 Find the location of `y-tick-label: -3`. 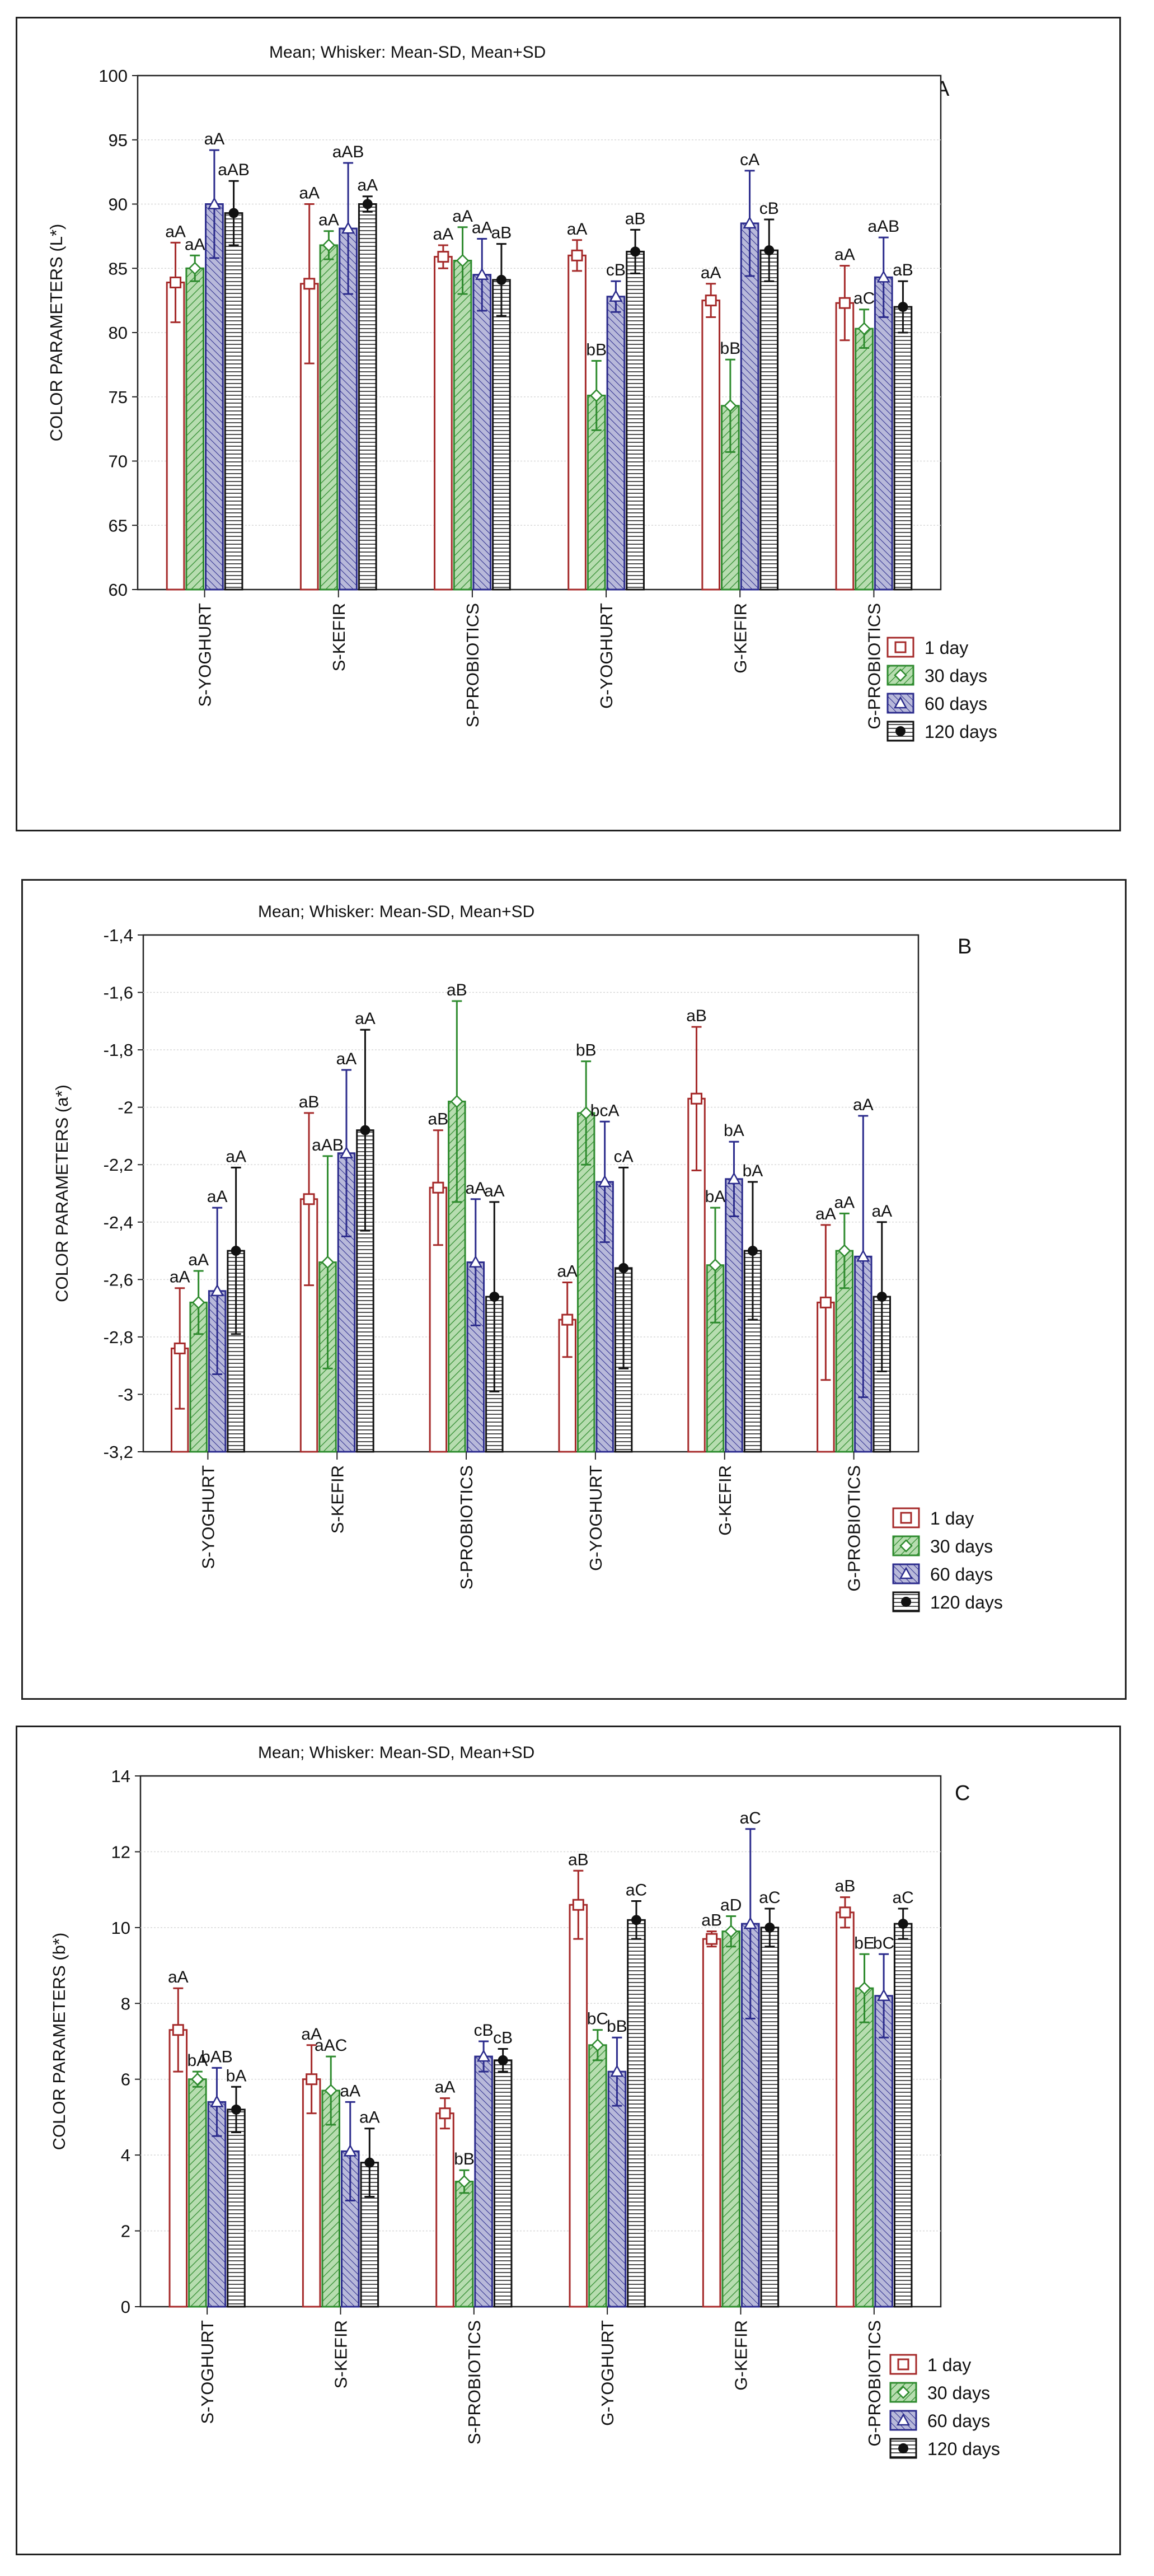

y-tick-label: -3 is located at coordinates (125, 1394).